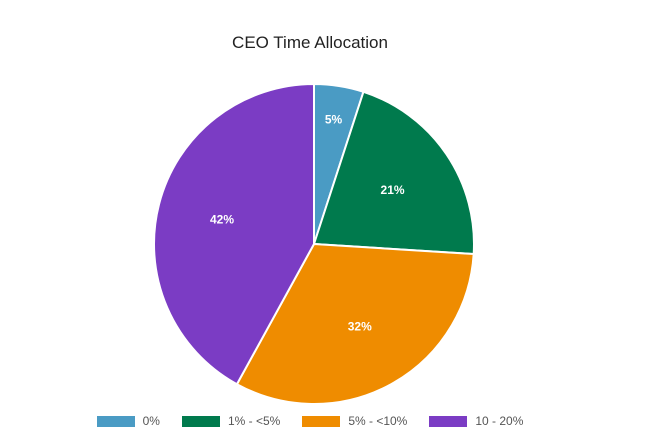 Image resolution: width=650 pixels, height=433 pixels. What do you see at coordinates (499, 421) in the screenshot?
I see `legend-label-3: 10 - 20%` at bounding box center [499, 421].